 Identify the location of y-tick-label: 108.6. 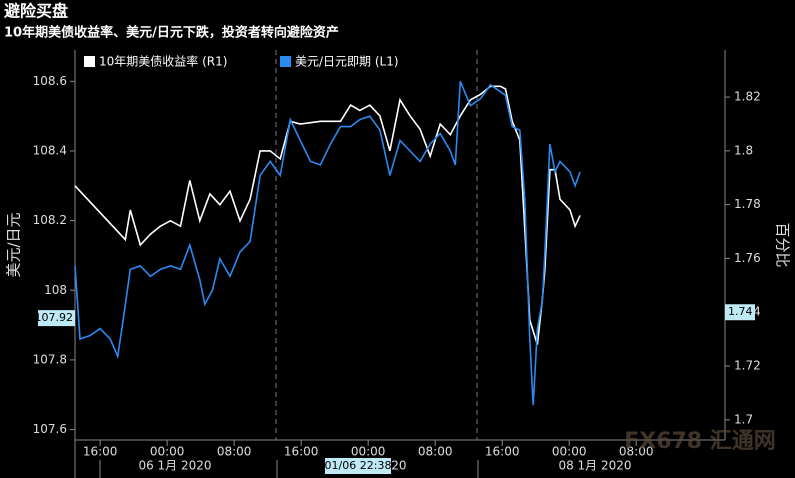
(50, 81).